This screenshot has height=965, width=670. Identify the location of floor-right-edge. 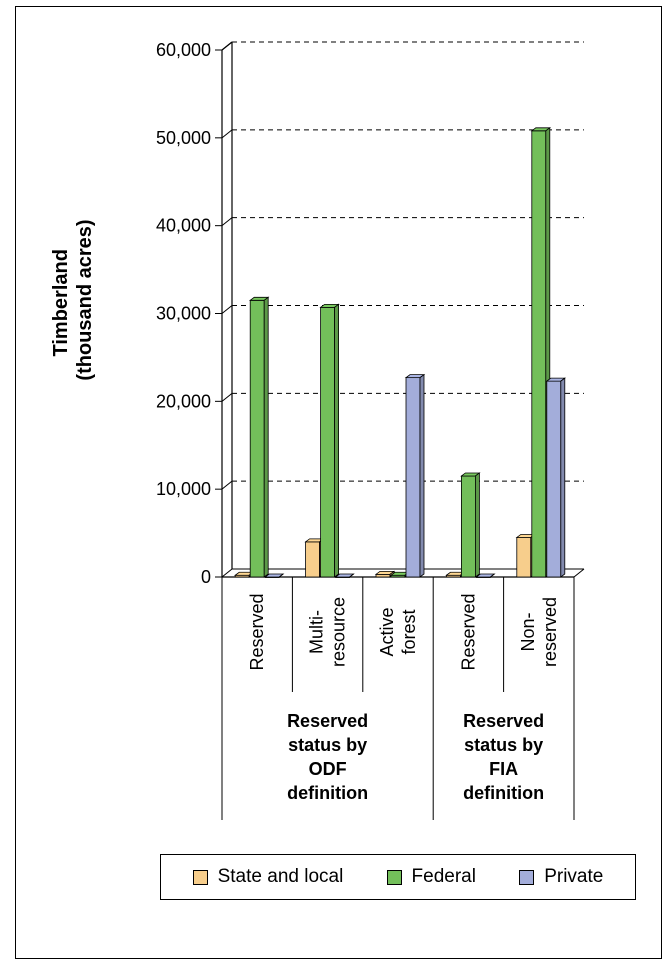
(579, 573).